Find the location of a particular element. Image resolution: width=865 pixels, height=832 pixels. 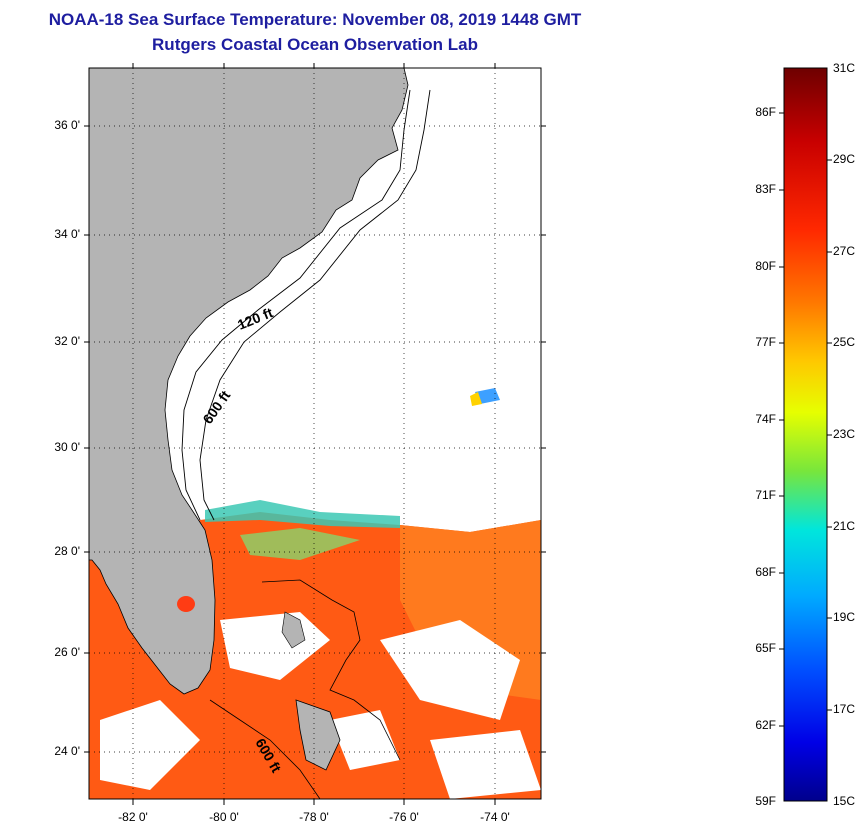

colorbar-c-label: 23C is located at coordinates (844, 434).